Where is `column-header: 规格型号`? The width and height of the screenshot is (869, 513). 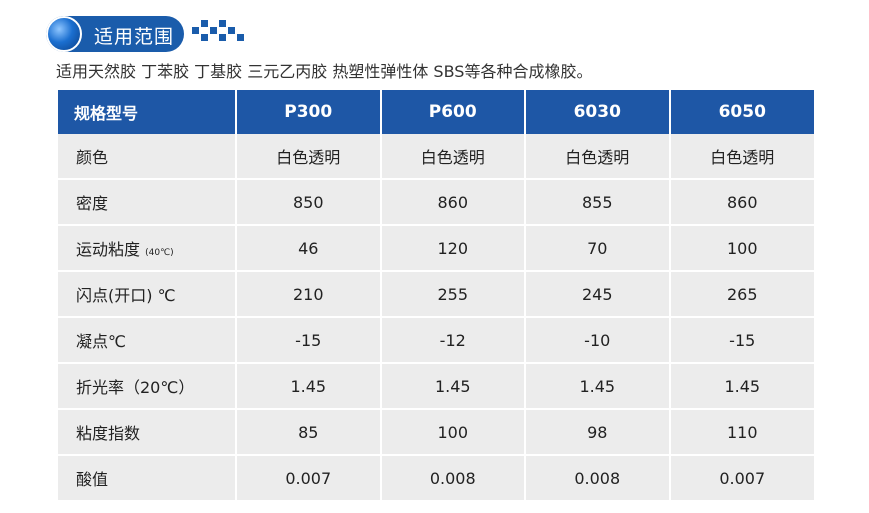
column-header: 规格型号 is located at coordinates (147, 112).